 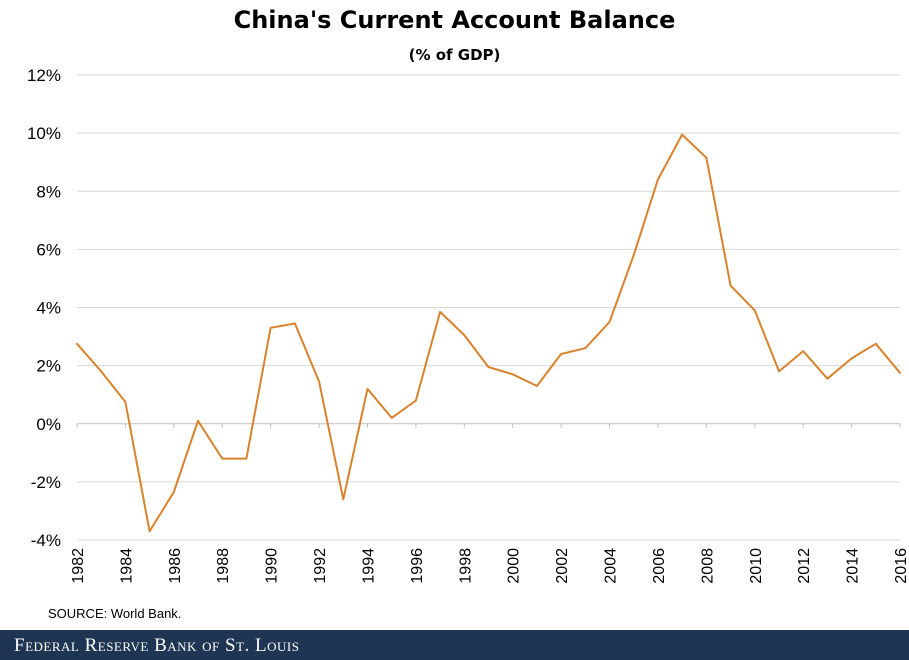 I want to click on x-tick-label: 2014, so click(x=853, y=566).